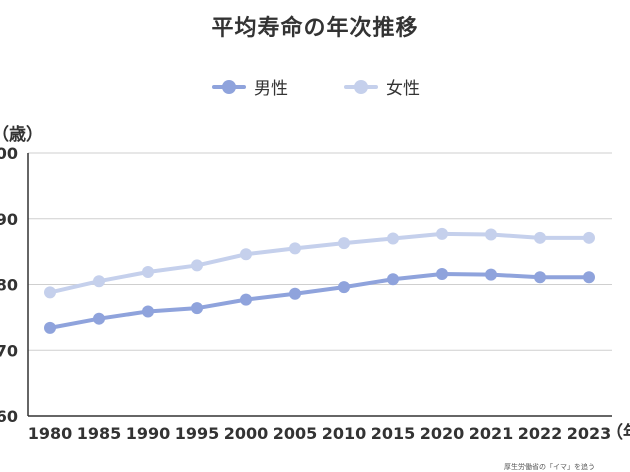  Describe the element at coordinates (148, 311) in the screenshot. I see `data-point-male-1990` at that location.